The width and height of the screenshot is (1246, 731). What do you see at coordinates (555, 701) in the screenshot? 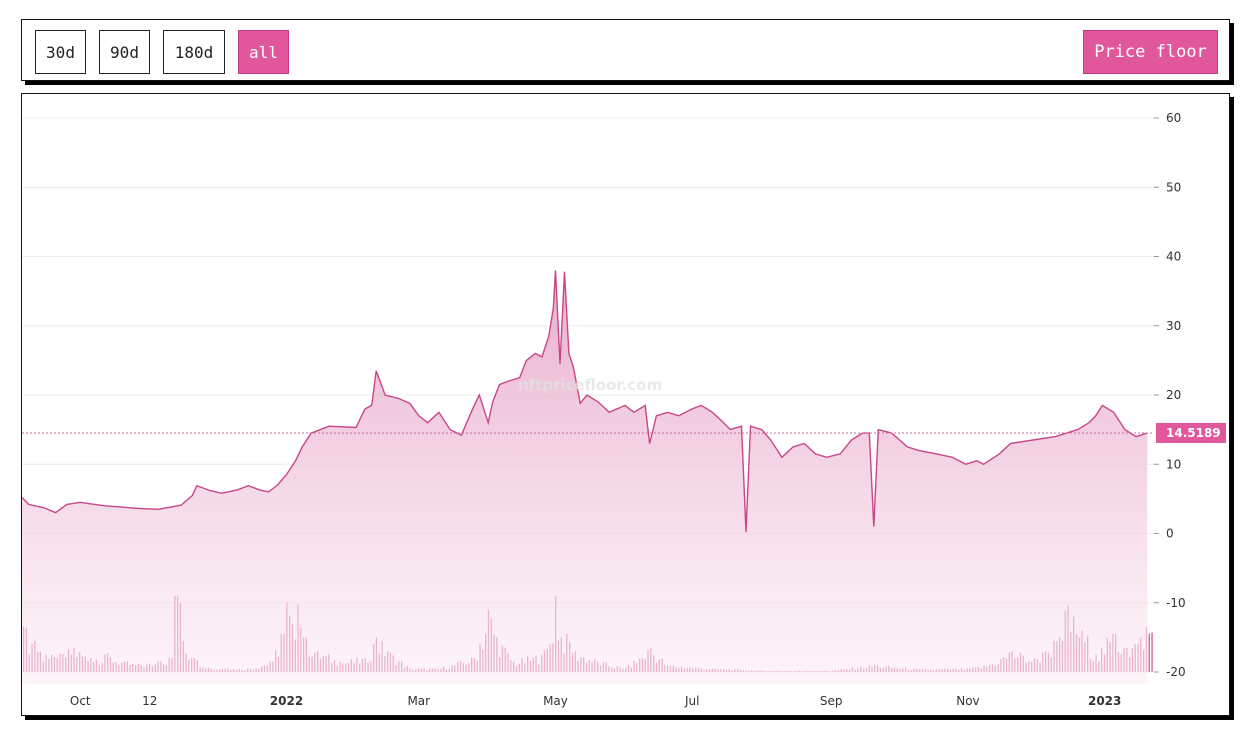
I see `x-tick-label: May` at bounding box center [555, 701].